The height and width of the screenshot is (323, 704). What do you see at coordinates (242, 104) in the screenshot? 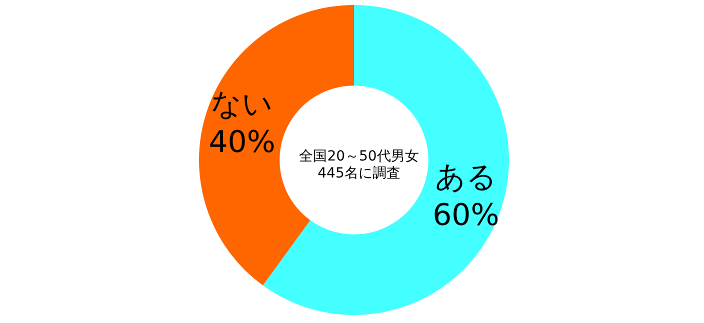
I see `slice-label: ない` at bounding box center [242, 104].